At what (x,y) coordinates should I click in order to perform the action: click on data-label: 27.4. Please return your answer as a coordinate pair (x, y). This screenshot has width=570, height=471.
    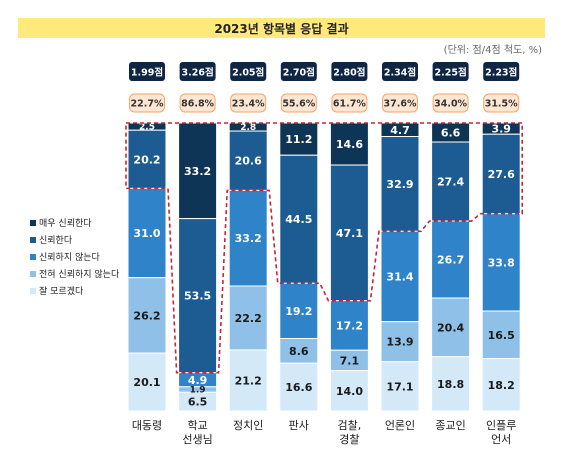
    Looking at the image, I should click on (450, 182).